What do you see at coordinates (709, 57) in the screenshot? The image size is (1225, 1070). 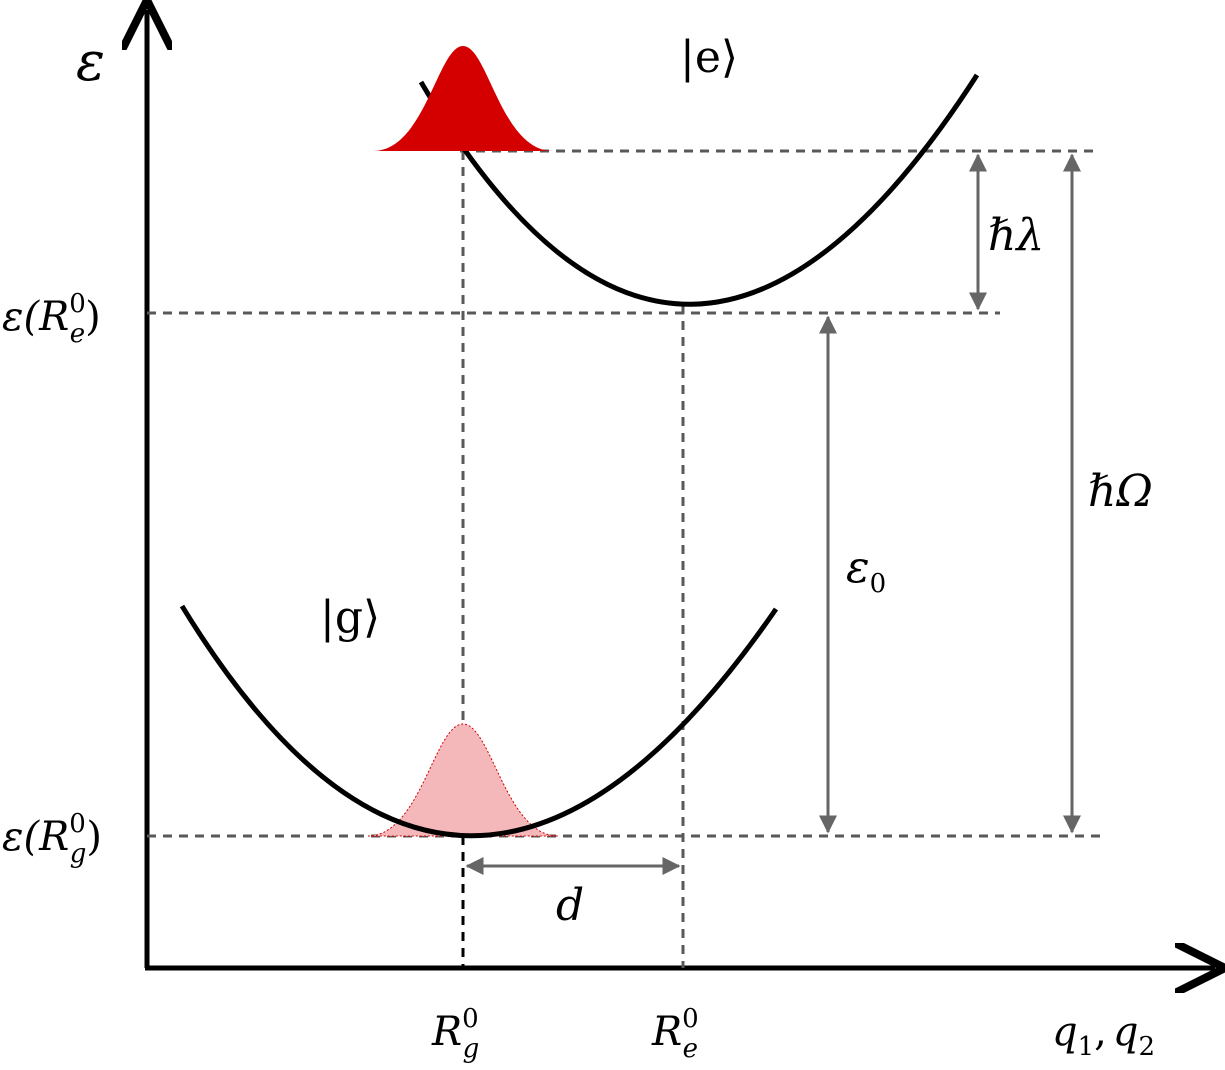 I see `excited-state-label: |e⟩` at bounding box center [709, 57].